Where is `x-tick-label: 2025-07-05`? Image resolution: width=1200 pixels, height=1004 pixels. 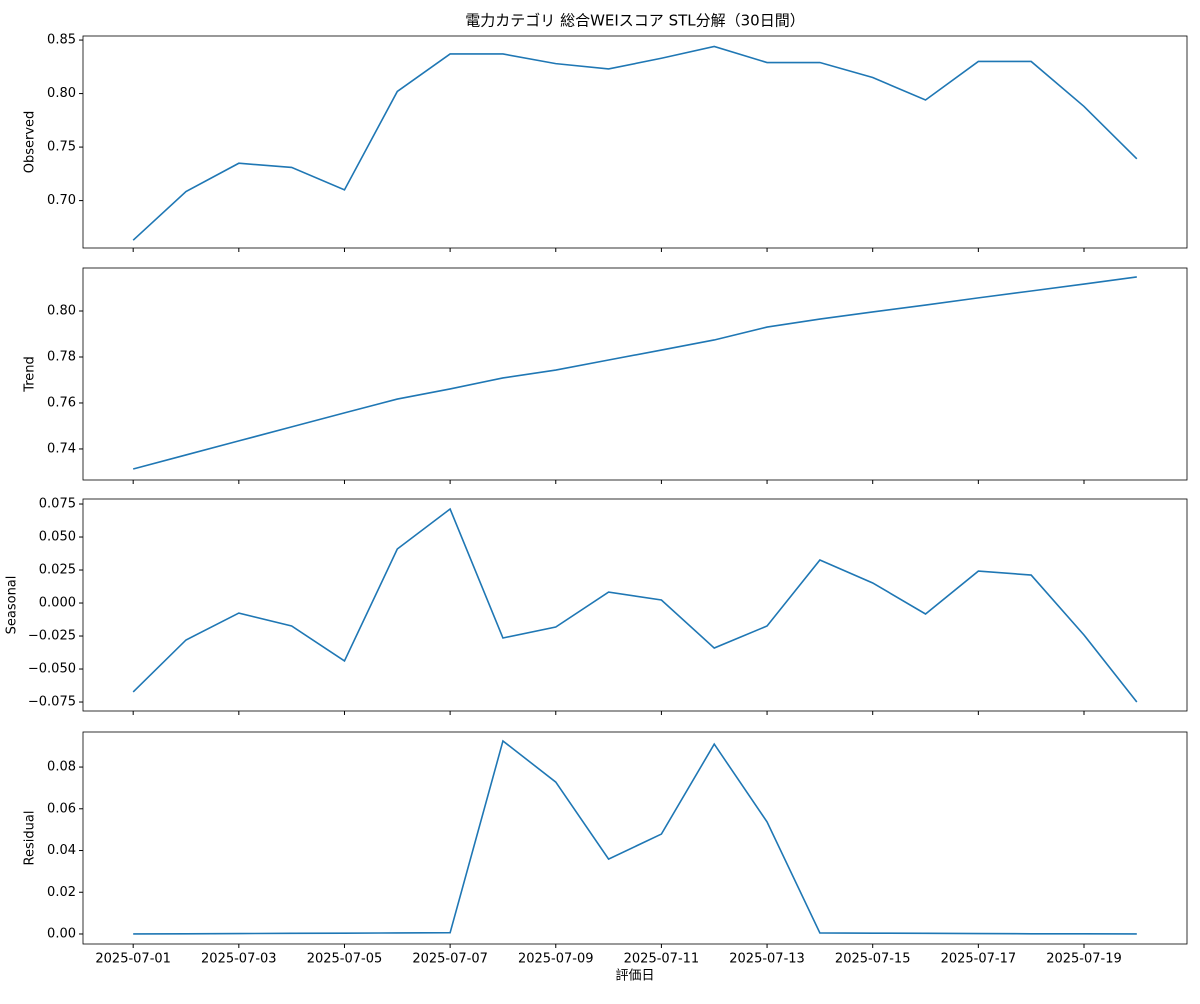 x-tick-label: 2025-07-05 is located at coordinates (345, 959).